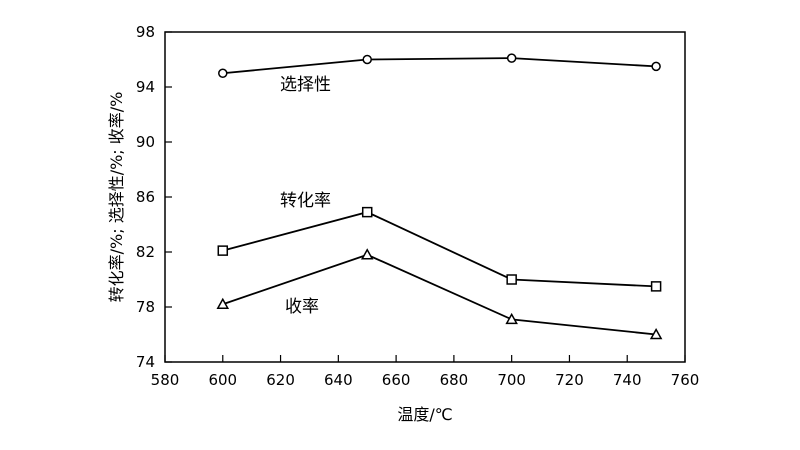 The height and width of the screenshot is (450, 800). What do you see at coordinates (145, 142) in the screenshot?
I see `y-tick-label: 90` at bounding box center [145, 142].